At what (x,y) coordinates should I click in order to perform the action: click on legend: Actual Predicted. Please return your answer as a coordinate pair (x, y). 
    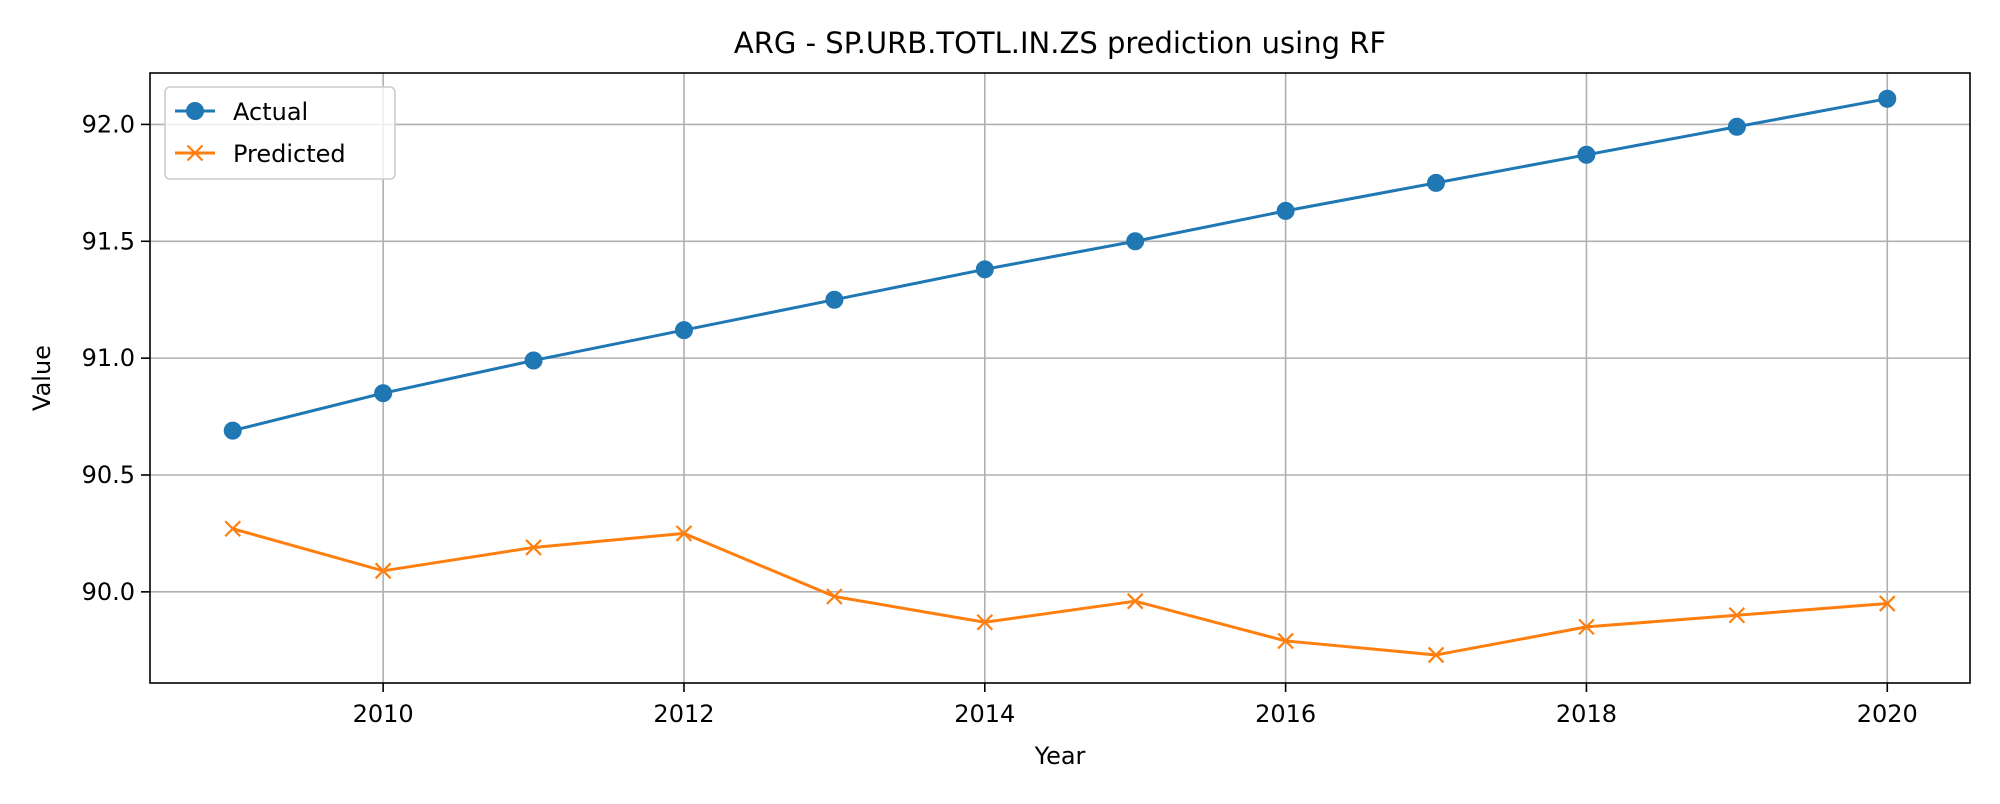
    Looking at the image, I should click on (280, 133).